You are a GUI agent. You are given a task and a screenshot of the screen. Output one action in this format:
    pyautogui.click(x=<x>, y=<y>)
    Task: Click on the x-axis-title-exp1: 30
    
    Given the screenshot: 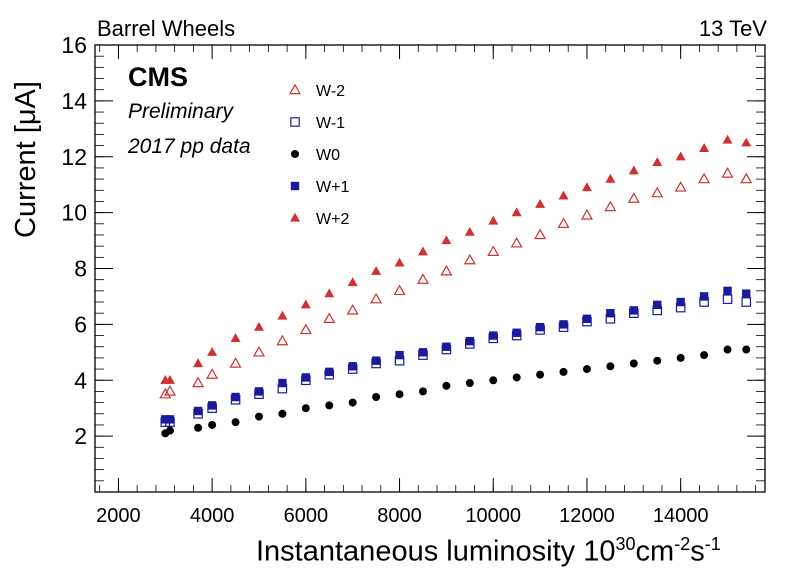 What is the action you would take?
    pyautogui.click(x=625, y=544)
    